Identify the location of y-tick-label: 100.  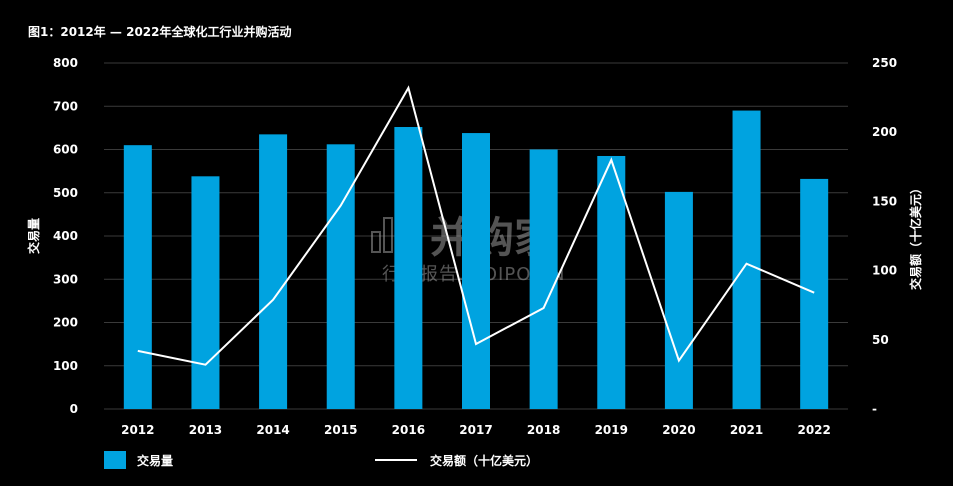
(65, 366).